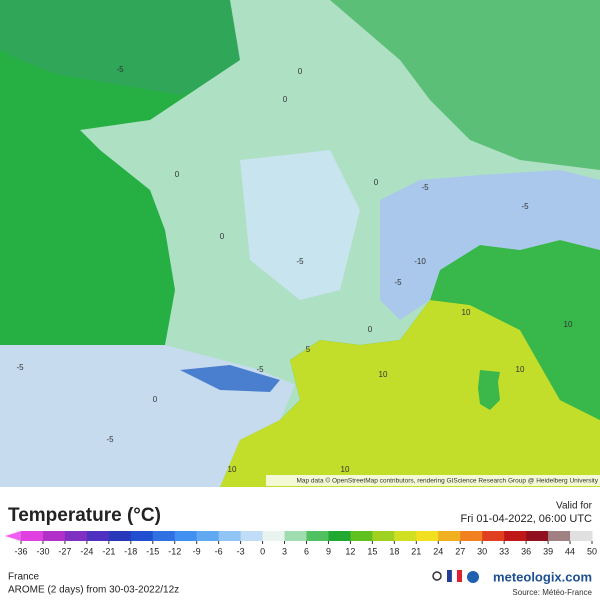 This screenshot has width=600, height=605. Describe the element at coordinates (574, 506) in the screenshot. I see `valid-label: Valid for` at that location.